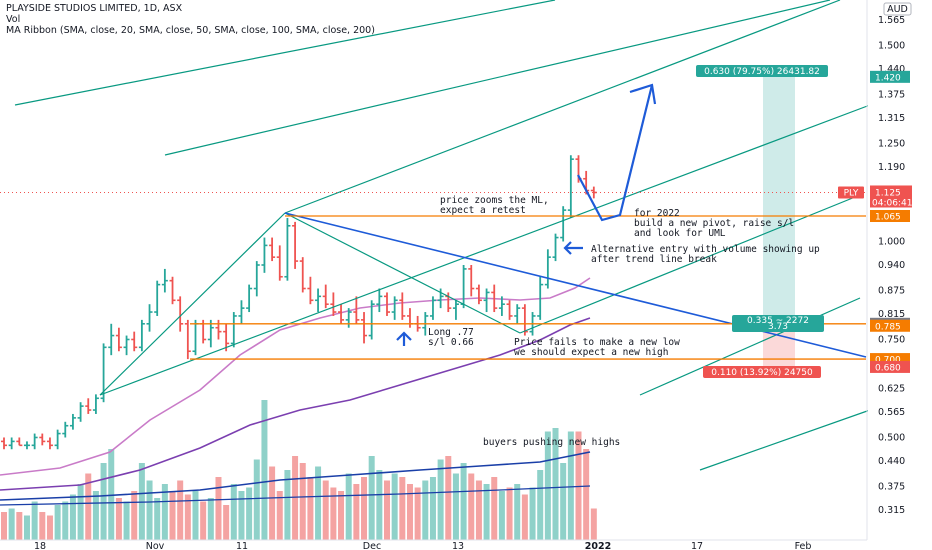 This screenshot has width=932, height=550. I want to click on y-tick-label: 0.940, so click(891, 265).